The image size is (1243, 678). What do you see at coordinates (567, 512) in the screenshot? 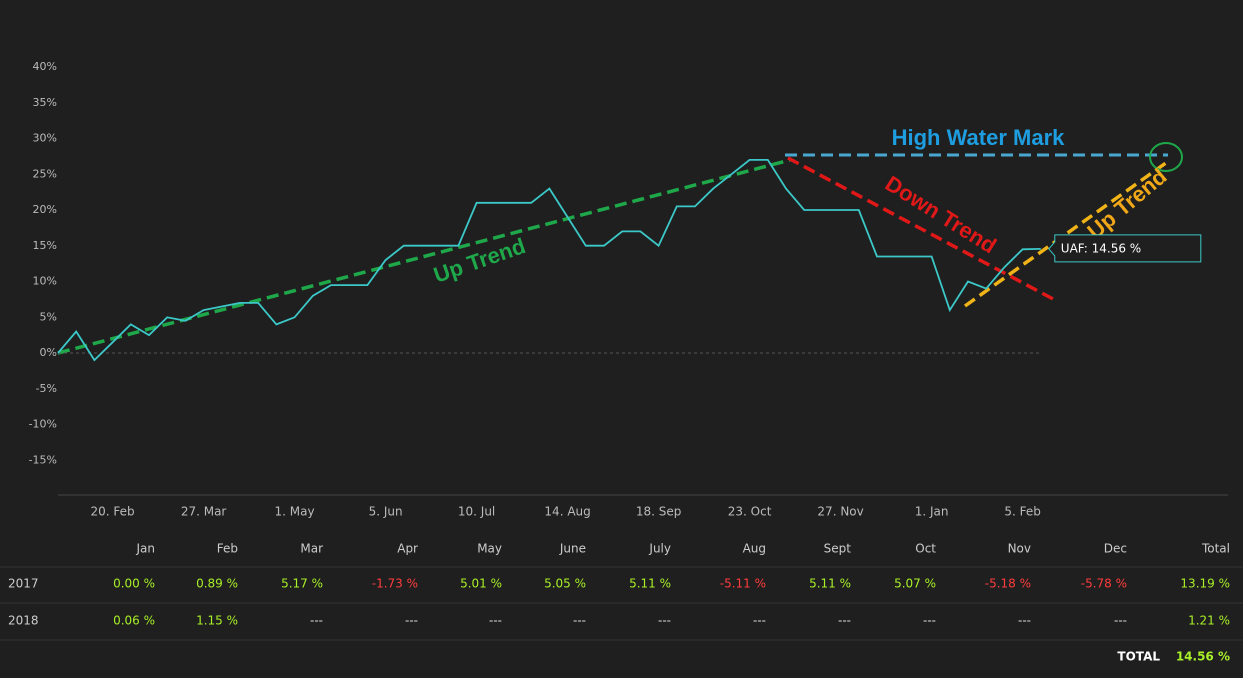
I see `x-tick-label: 14. Aug` at bounding box center [567, 512].